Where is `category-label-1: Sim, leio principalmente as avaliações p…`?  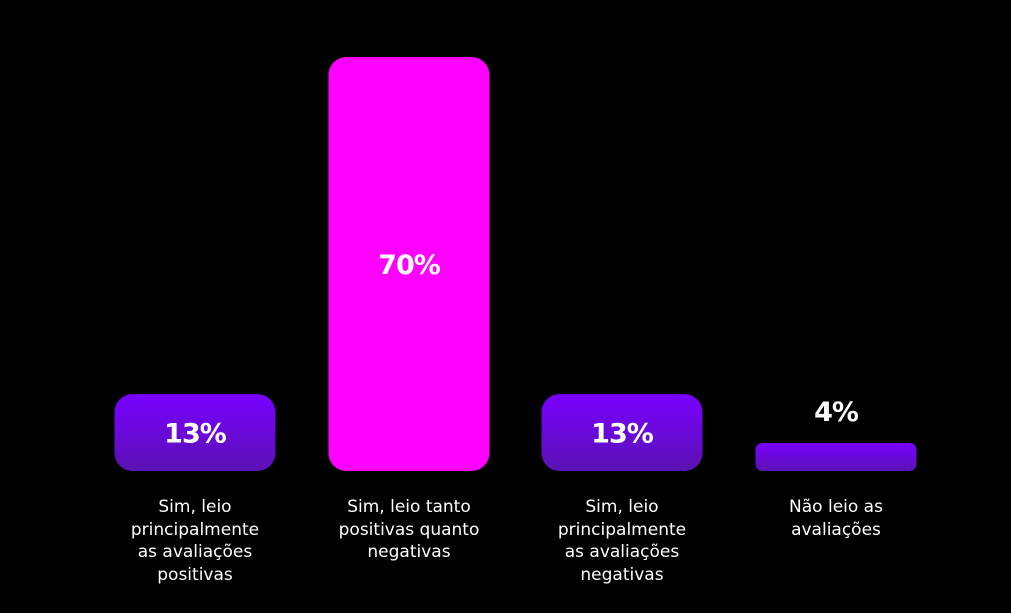 category-label-1: Sim, leio principalmente as avaliações p… is located at coordinates (195, 541).